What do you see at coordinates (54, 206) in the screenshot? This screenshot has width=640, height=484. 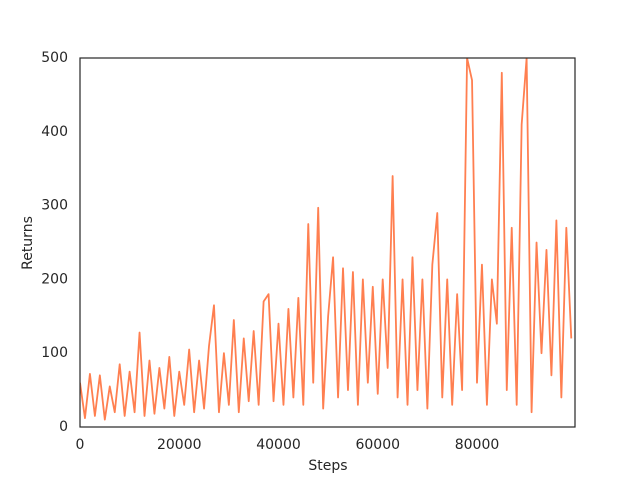 I see `y-tick-label: 300` at bounding box center [54, 206].